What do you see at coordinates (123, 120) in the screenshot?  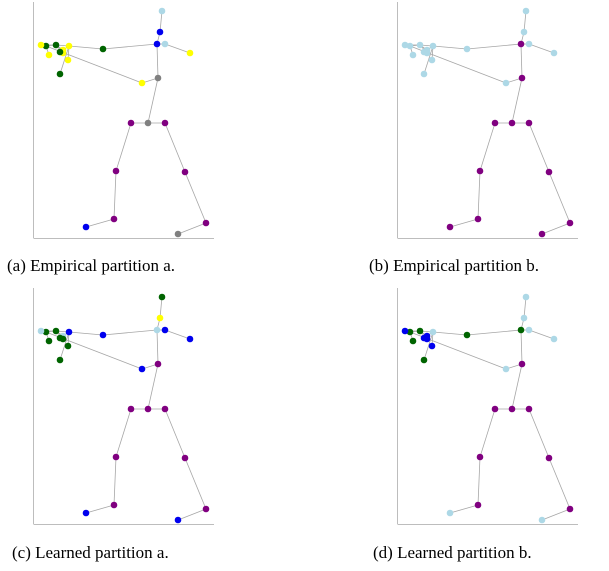 I see `skeleton-diagram-a` at bounding box center [123, 120].